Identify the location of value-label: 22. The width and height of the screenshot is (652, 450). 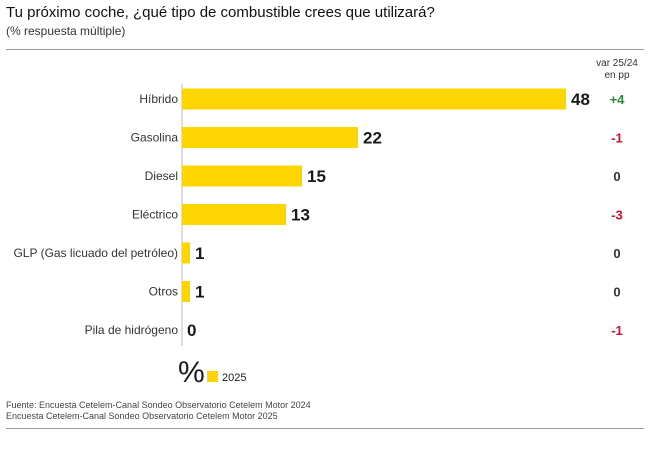
(372, 138).